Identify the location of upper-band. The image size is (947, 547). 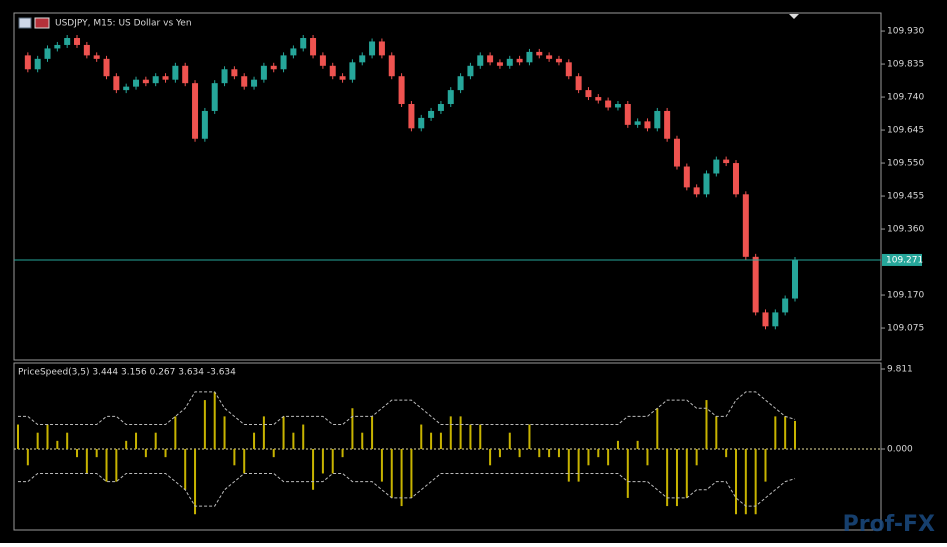
(407, 408).